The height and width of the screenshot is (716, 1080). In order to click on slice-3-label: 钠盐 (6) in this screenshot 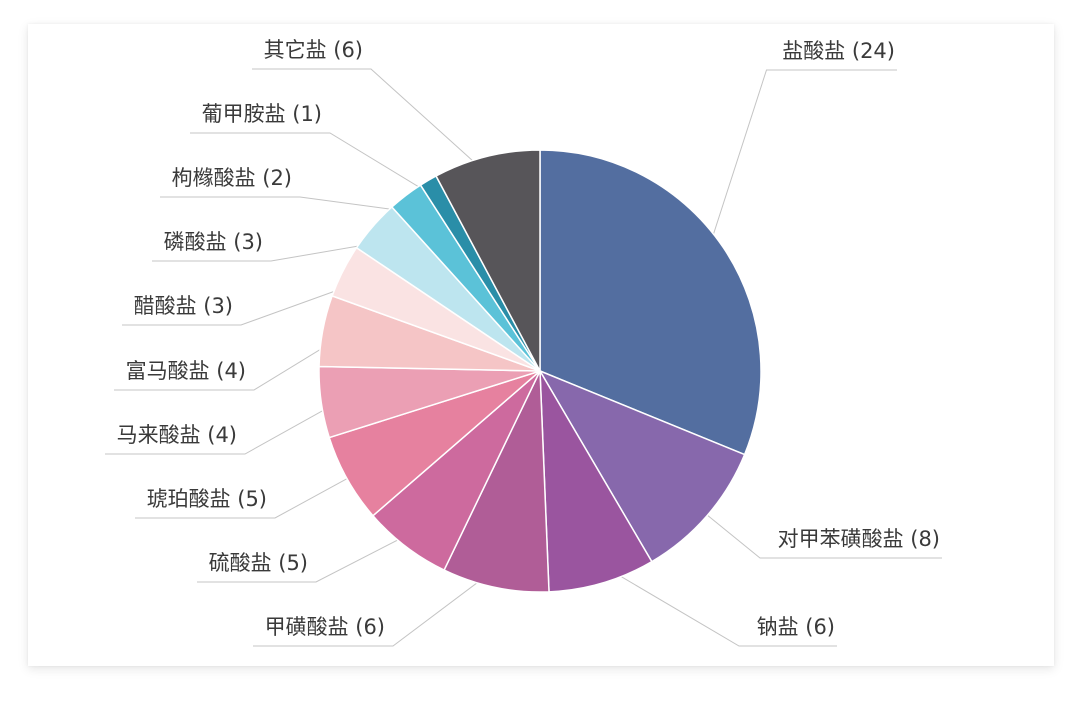, I will do `click(796, 627)`.